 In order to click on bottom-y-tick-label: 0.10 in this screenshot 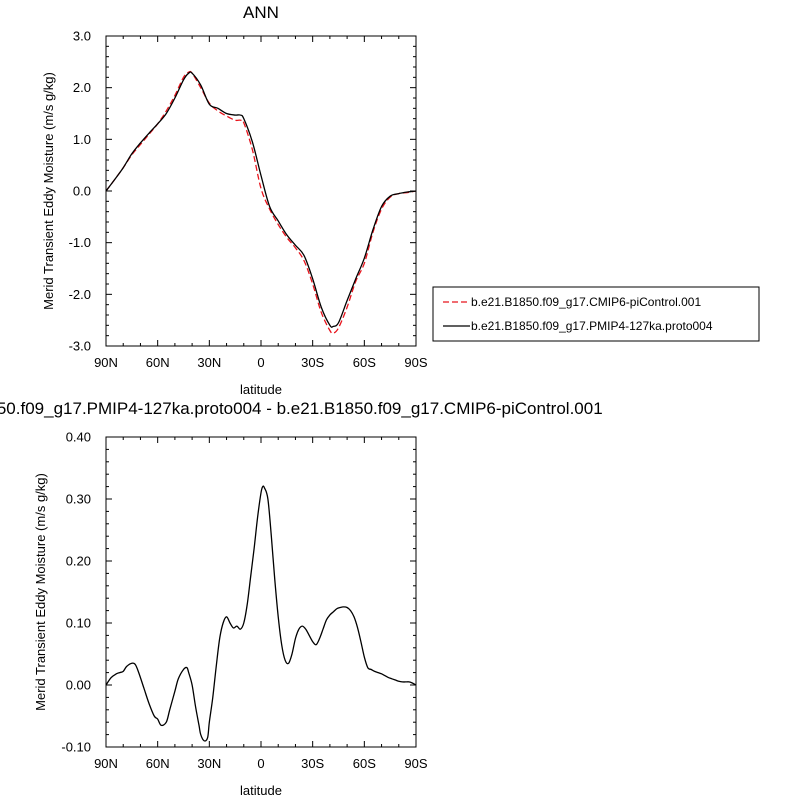, I will do `click(78, 623)`.